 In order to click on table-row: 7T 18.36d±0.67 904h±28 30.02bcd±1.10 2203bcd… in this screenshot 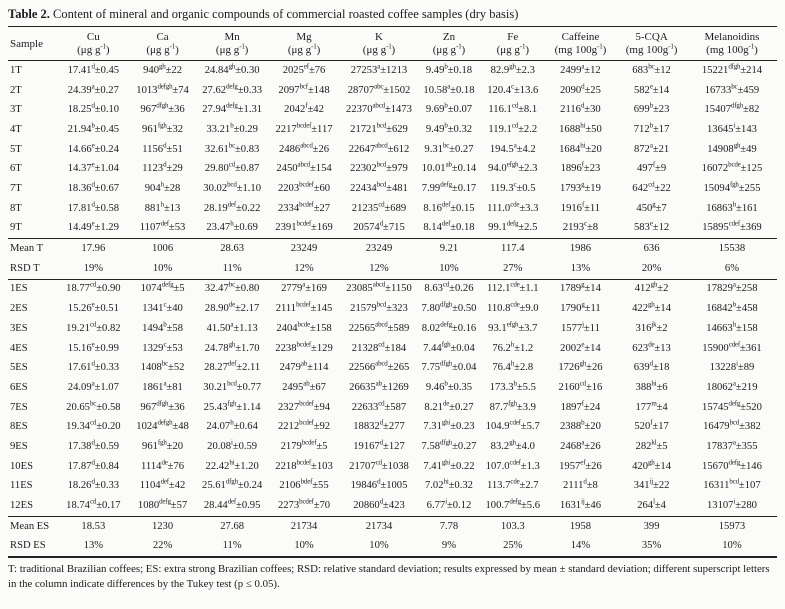, I will do `click(392, 189)`.